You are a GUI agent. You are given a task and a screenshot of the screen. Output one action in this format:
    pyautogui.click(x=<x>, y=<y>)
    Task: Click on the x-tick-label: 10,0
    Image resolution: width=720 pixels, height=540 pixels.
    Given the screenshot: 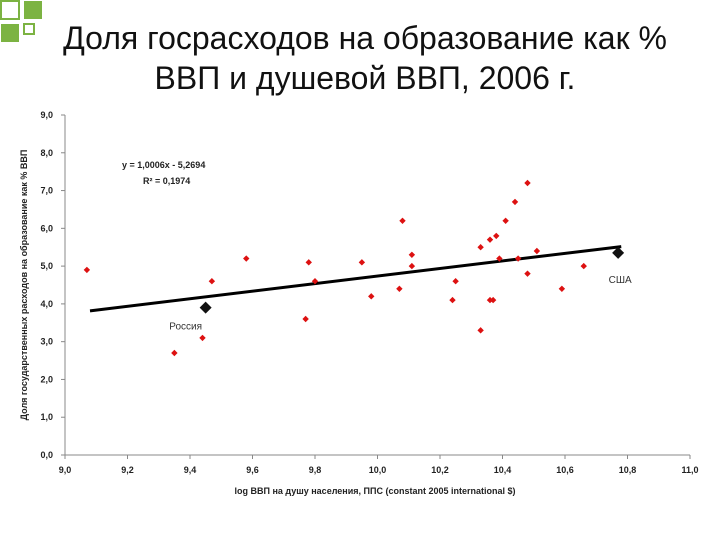 What is the action you would take?
    pyautogui.click(x=378, y=470)
    